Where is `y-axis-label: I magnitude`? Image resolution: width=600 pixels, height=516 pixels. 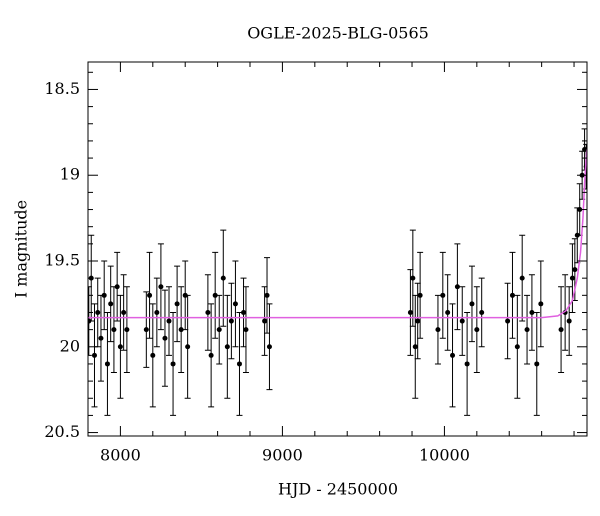 y-axis-label: I magnitude is located at coordinates (21, 249).